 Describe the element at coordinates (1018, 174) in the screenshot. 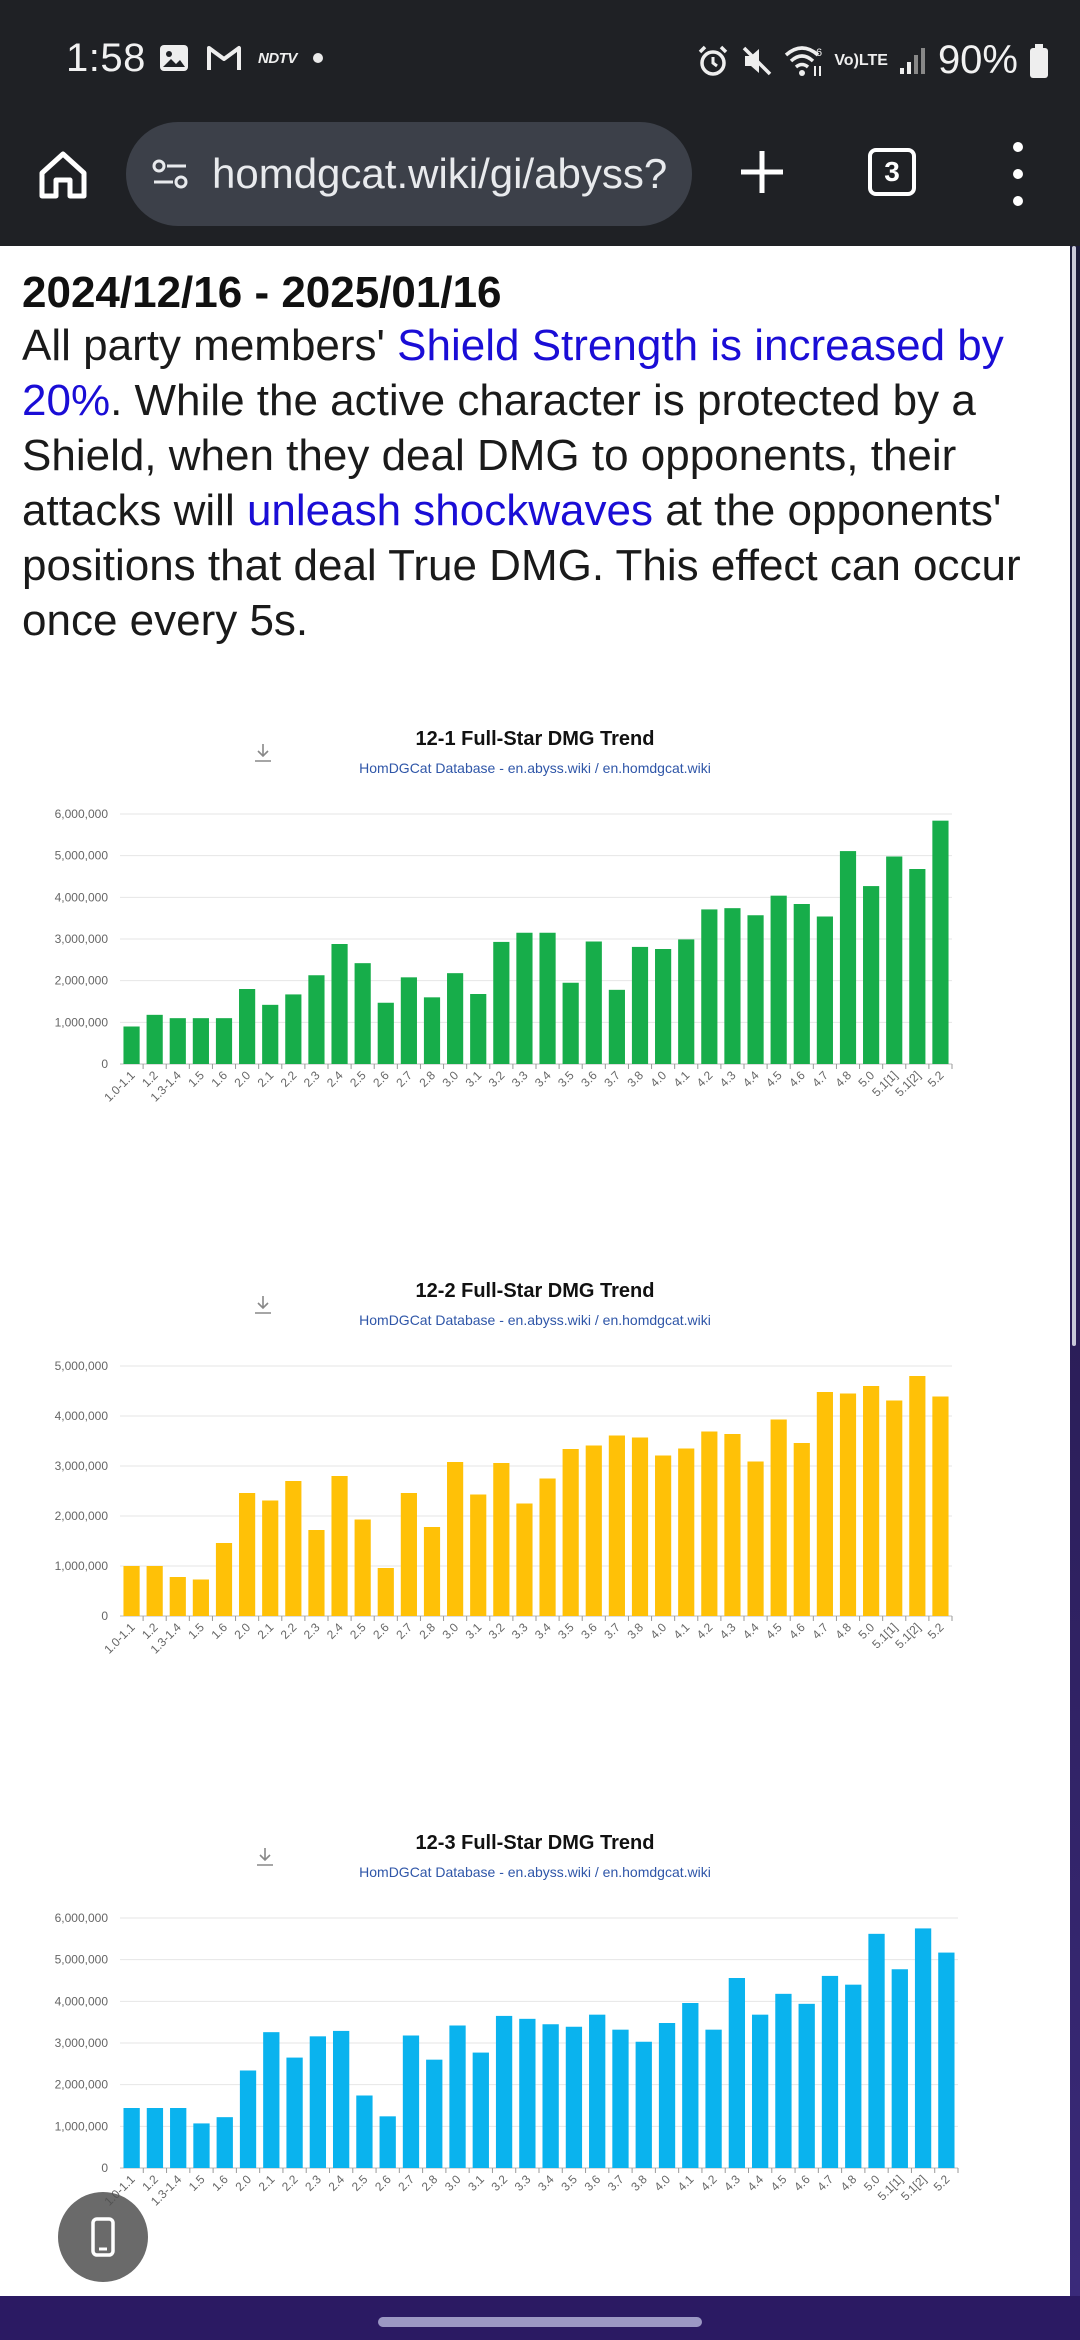

I see `more-menu-button` at that location.